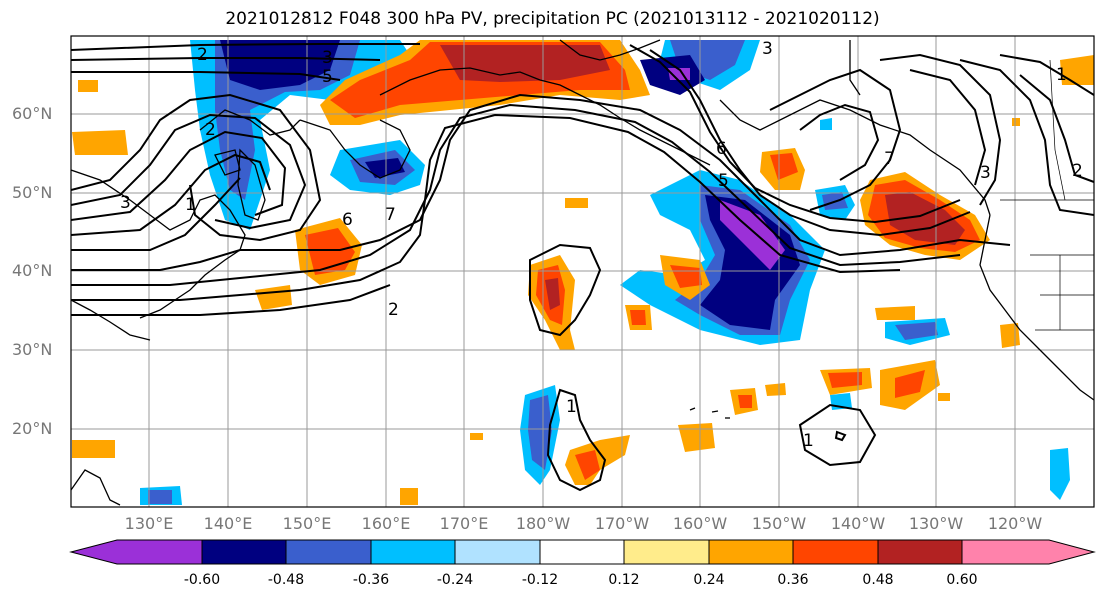  I want to click on lon-label: 160°E, so click(386, 523).